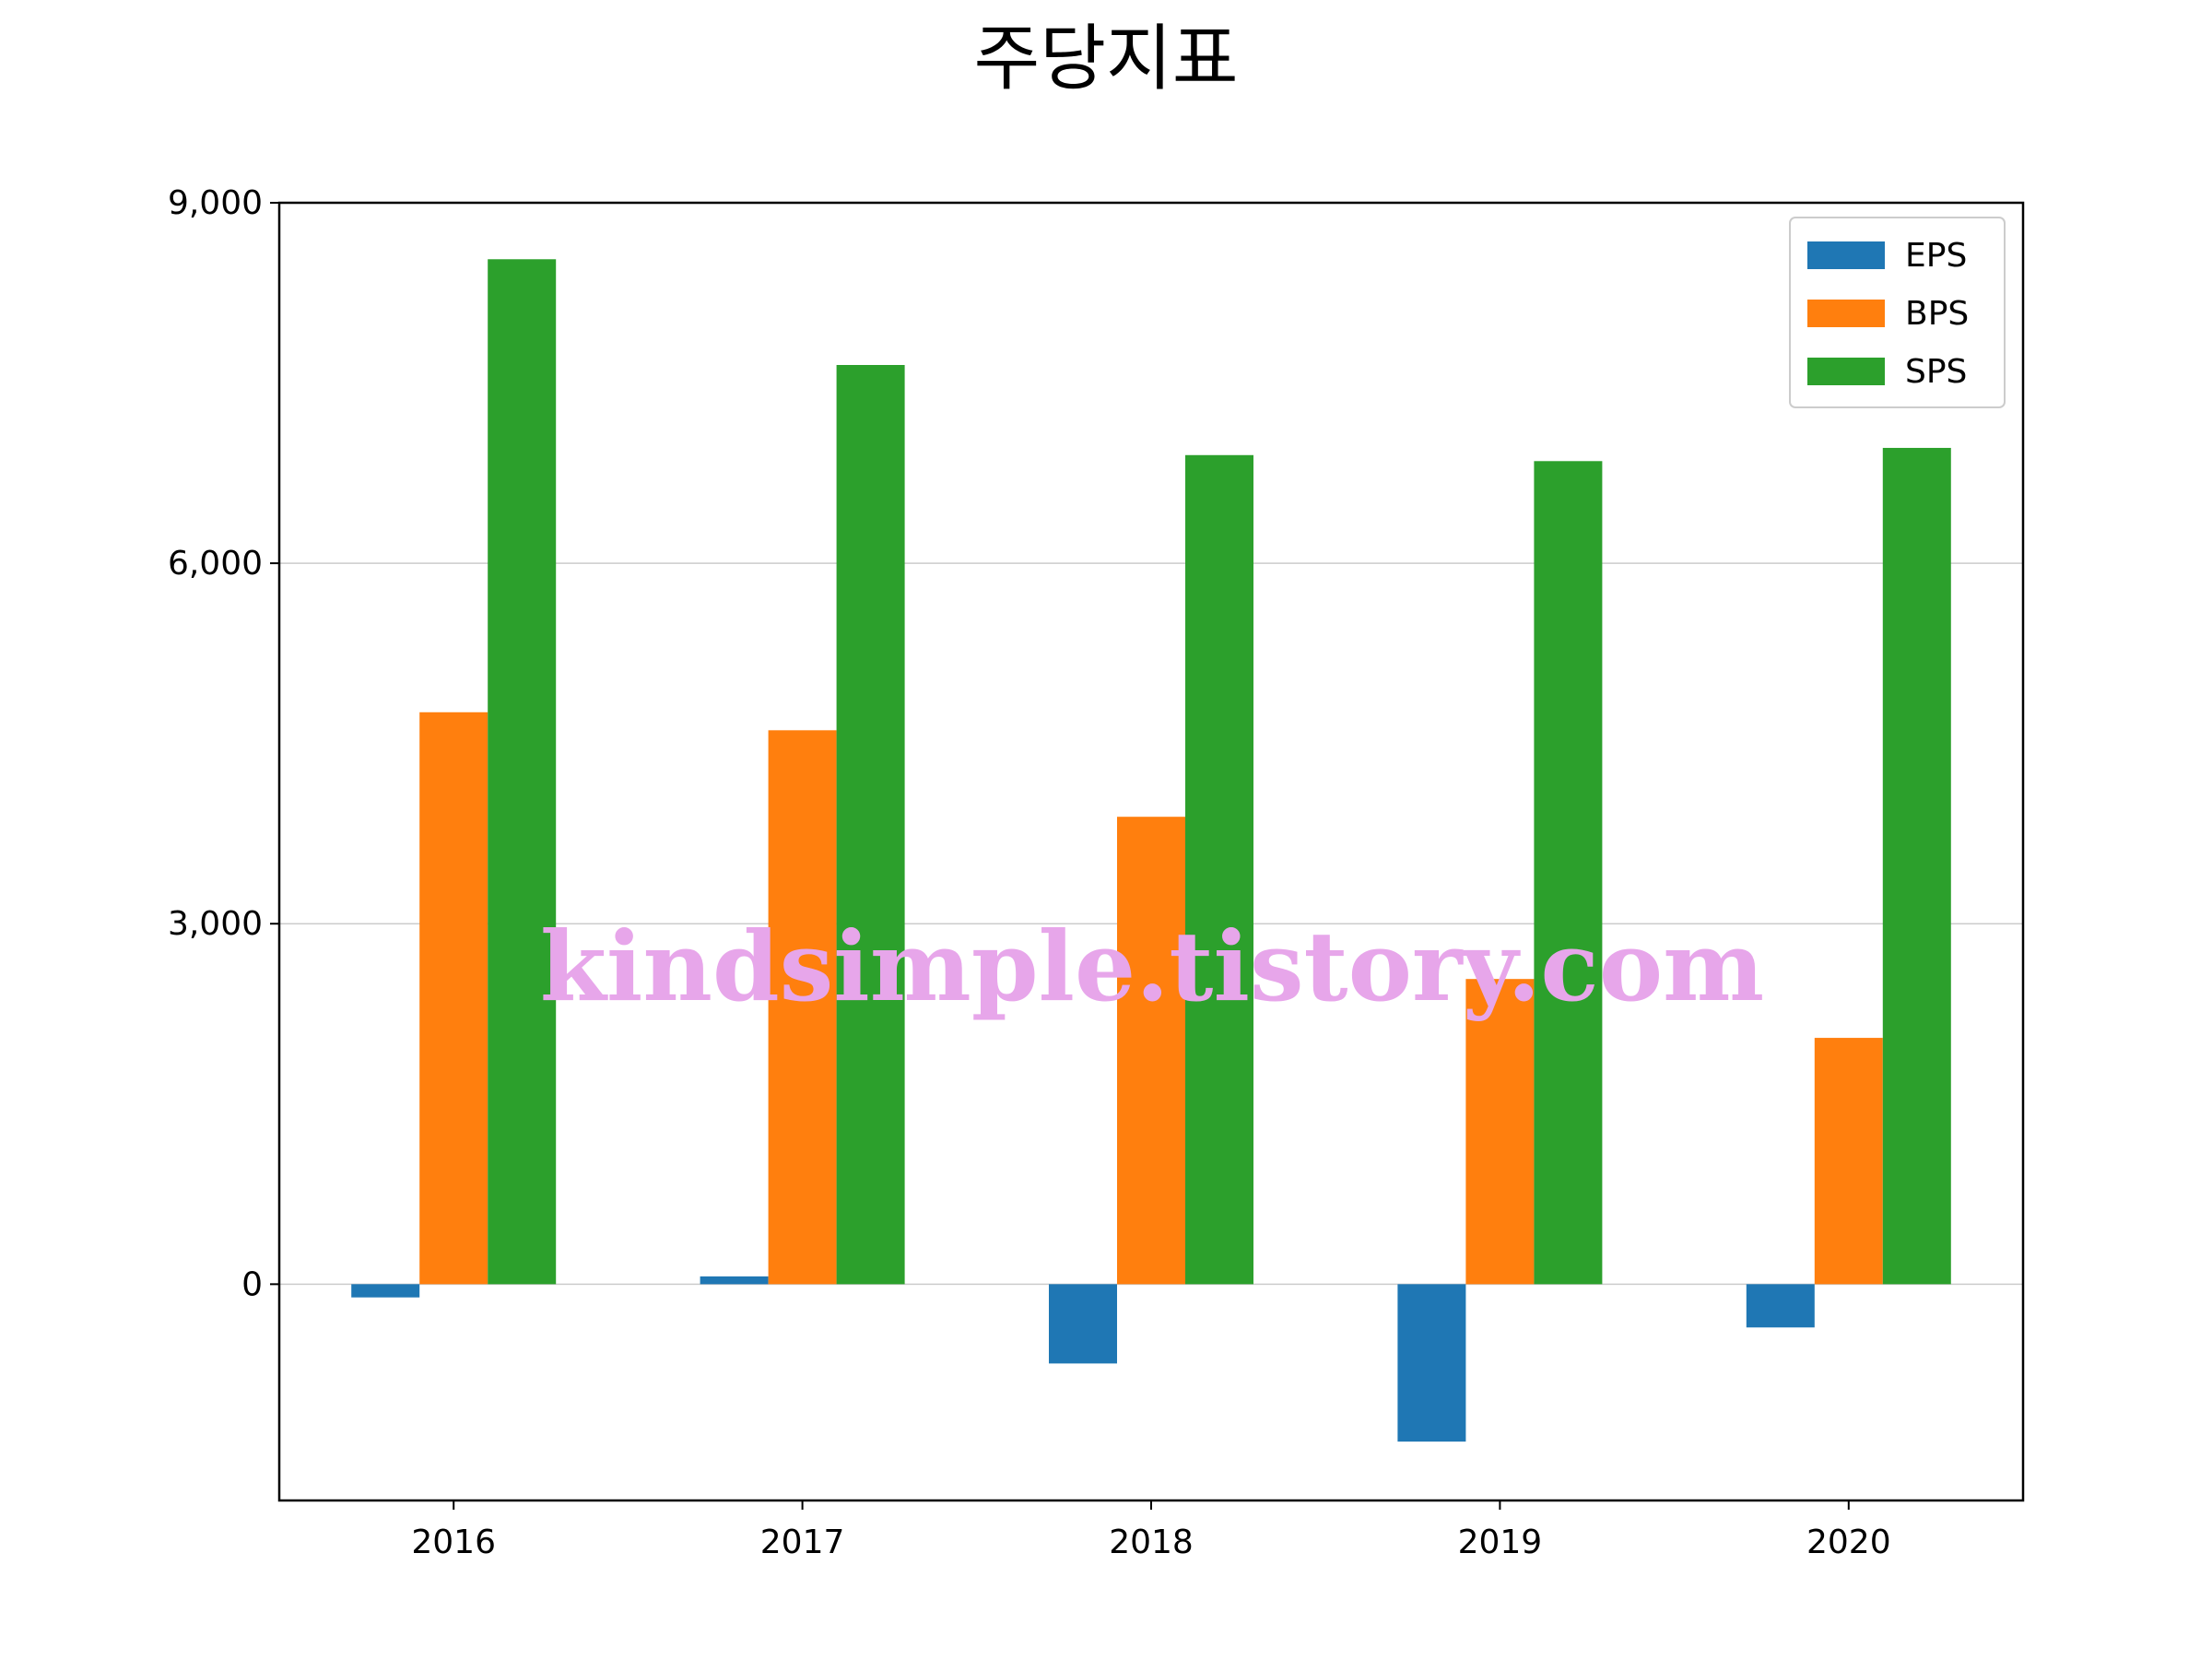 The height and width of the screenshot is (1659, 2212). I want to click on y-axis-ticks: 0 3,000 6,000 9,000, so click(223, 743).